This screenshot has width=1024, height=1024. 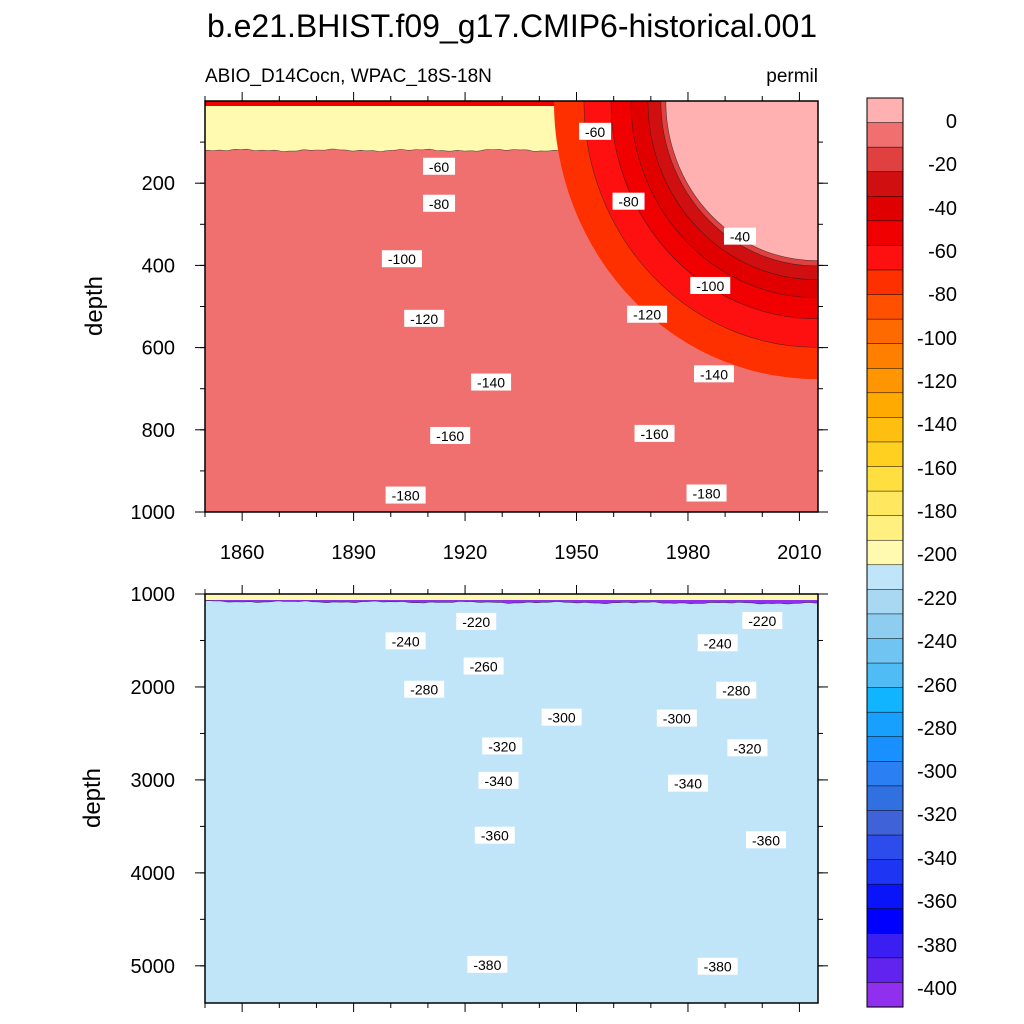 I want to click on lower-y-tick-label: 3000, so click(x=153, y=781).